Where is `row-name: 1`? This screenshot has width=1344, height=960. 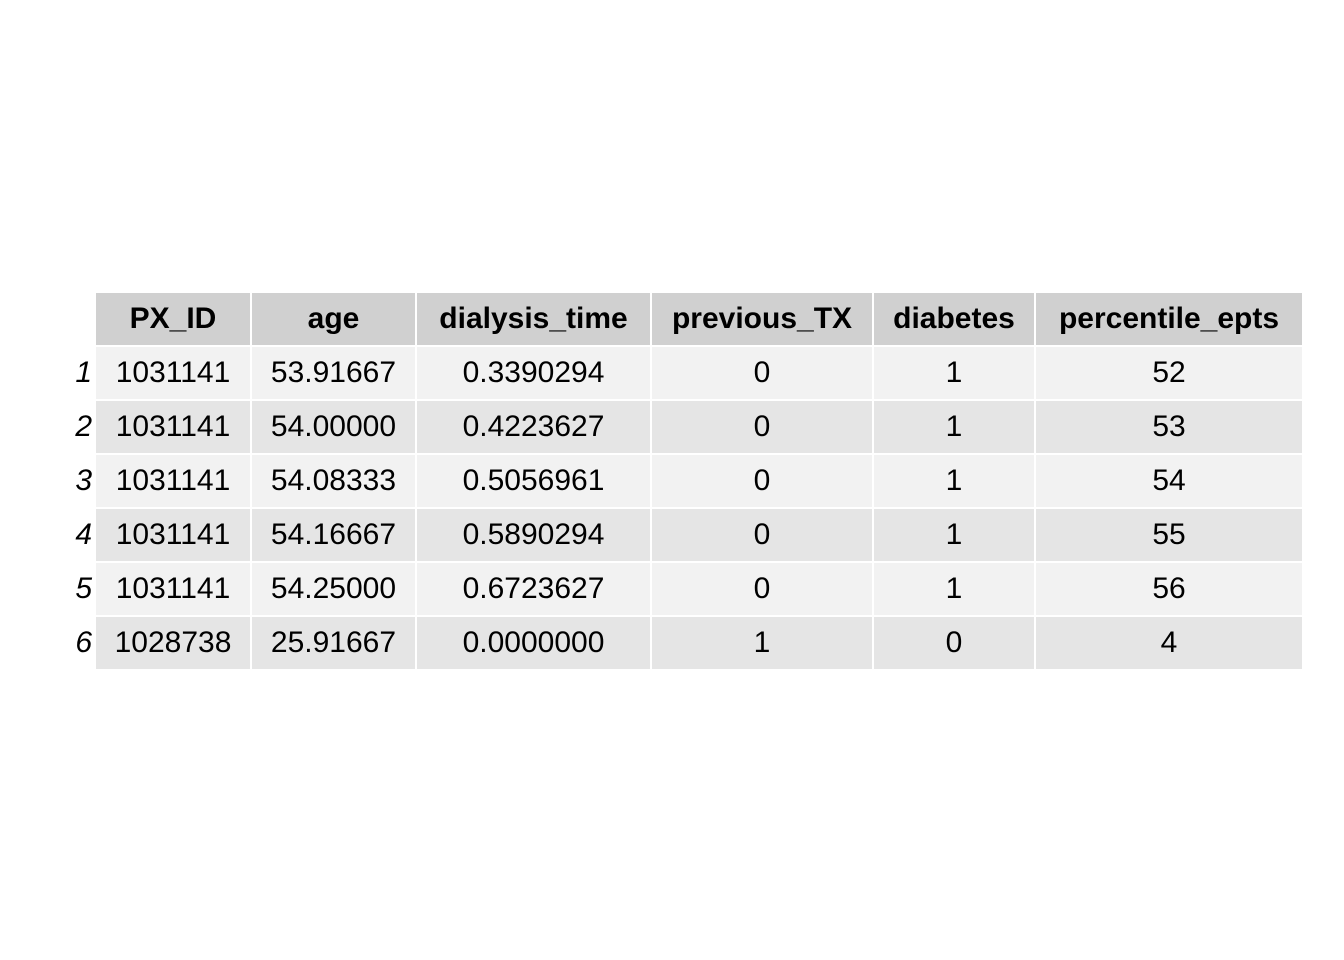 row-name: 1 is located at coordinates (78, 373).